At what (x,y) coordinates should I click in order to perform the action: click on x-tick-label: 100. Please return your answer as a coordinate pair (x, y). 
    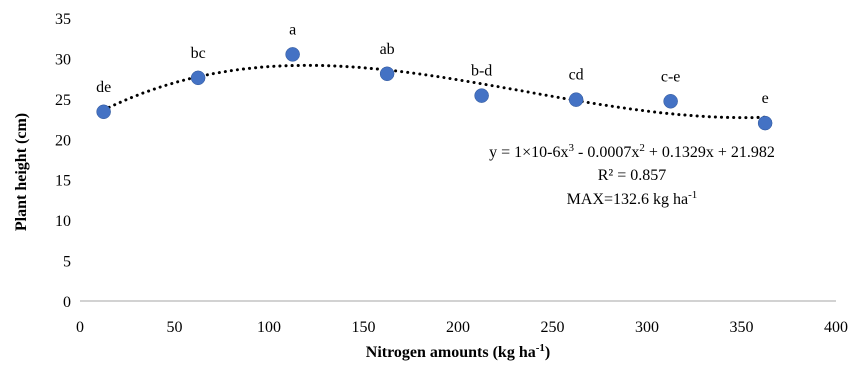
    Looking at the image, I should click on (269, 327).